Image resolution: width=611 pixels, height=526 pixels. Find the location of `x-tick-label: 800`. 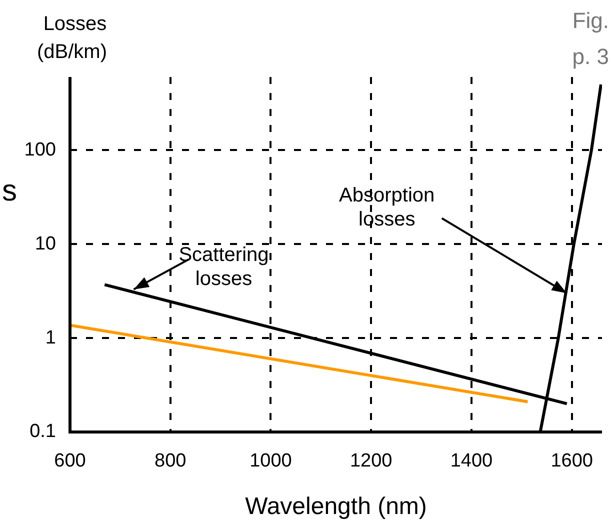

x-tick-label: 800 is located at coordinates (170, 461).